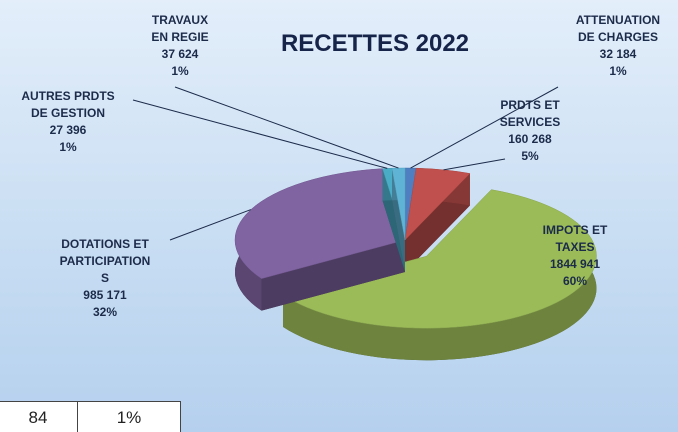 This screenshot has width=678, height=432. Describe the element at coordinates (618, 54) in the screenshot. I see `value-label: 32 184` at that location.